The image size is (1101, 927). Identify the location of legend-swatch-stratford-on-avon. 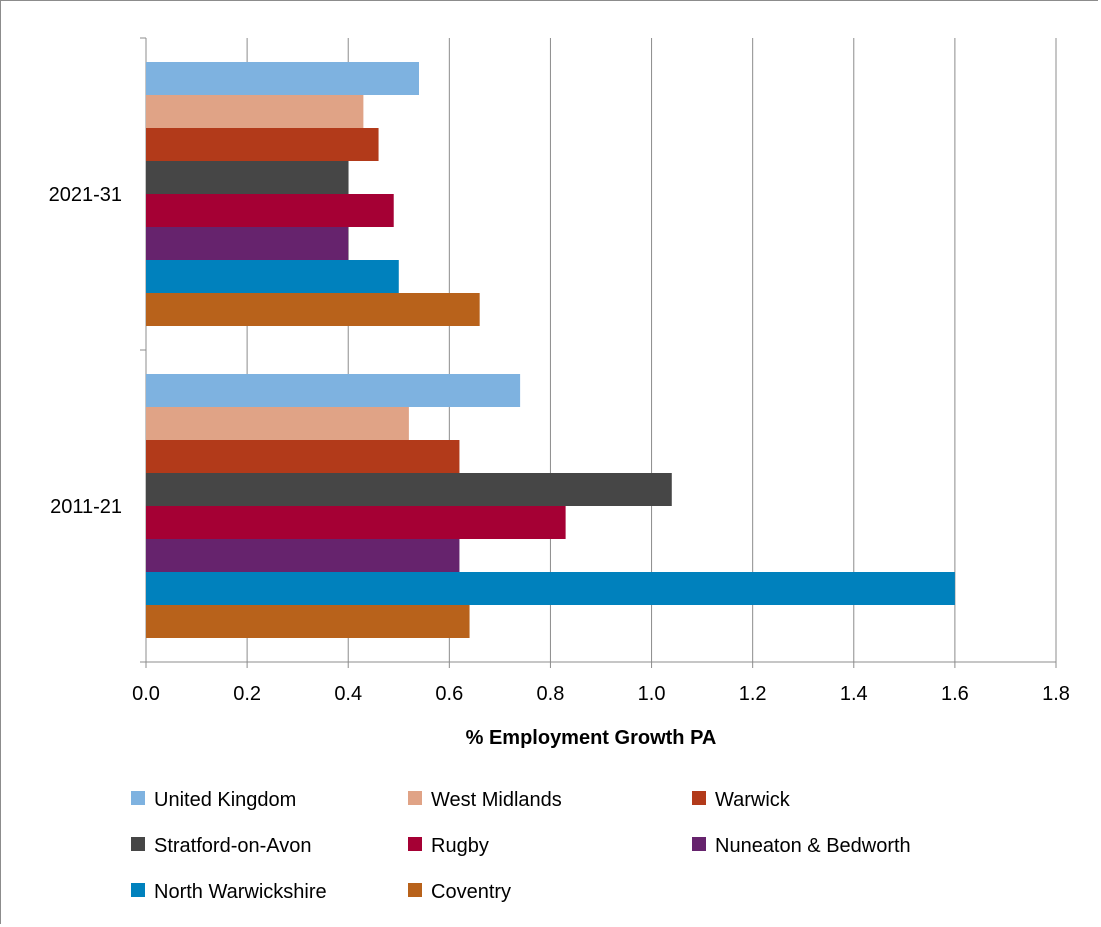
(138, 844).